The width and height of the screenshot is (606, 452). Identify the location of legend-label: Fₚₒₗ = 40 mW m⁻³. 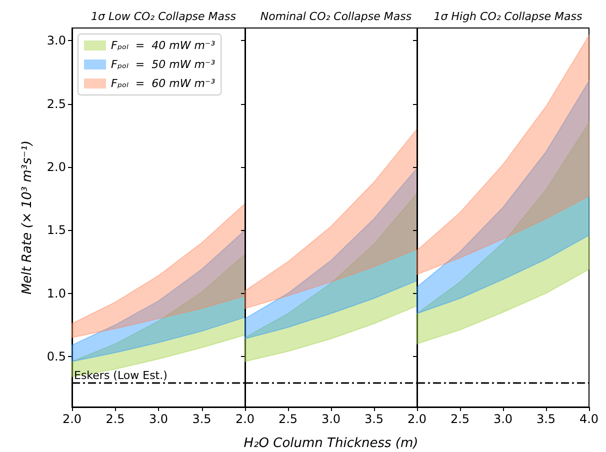
(163, 45).